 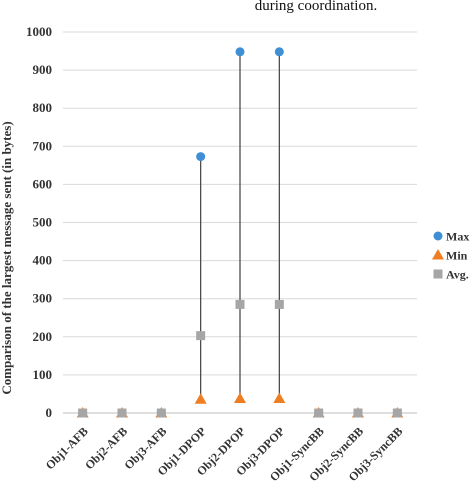 I want to click on legend-label: Avg., so click(x=457, y=275).